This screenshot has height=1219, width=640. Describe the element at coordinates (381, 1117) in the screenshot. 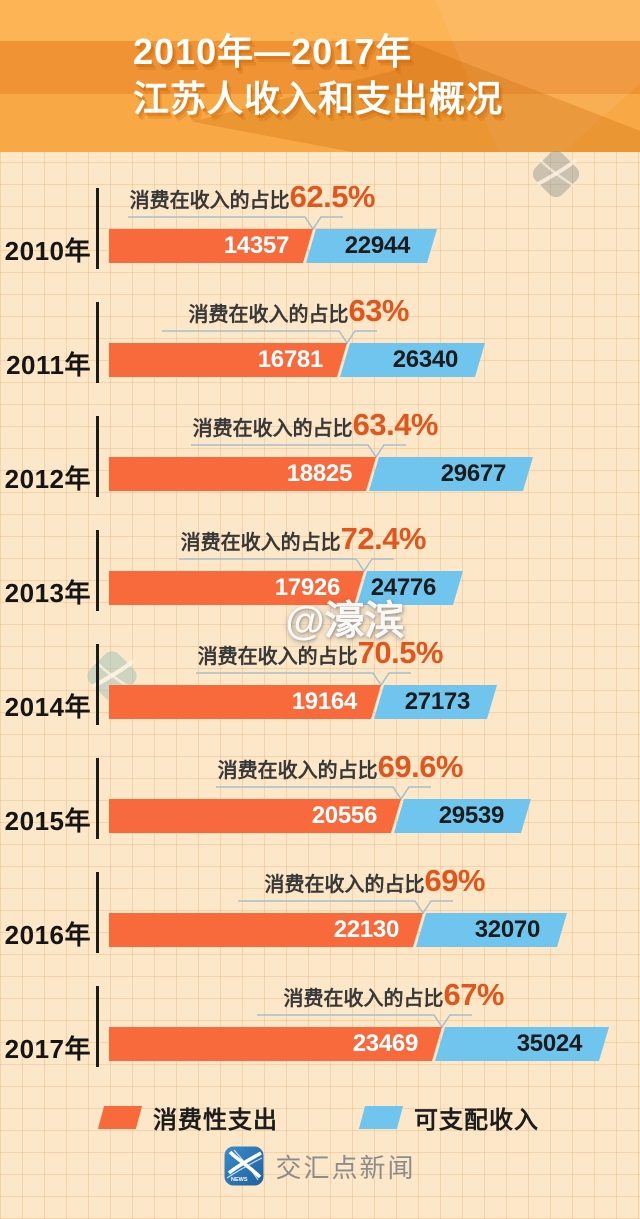

I see `legend-swatch-income` at that location.